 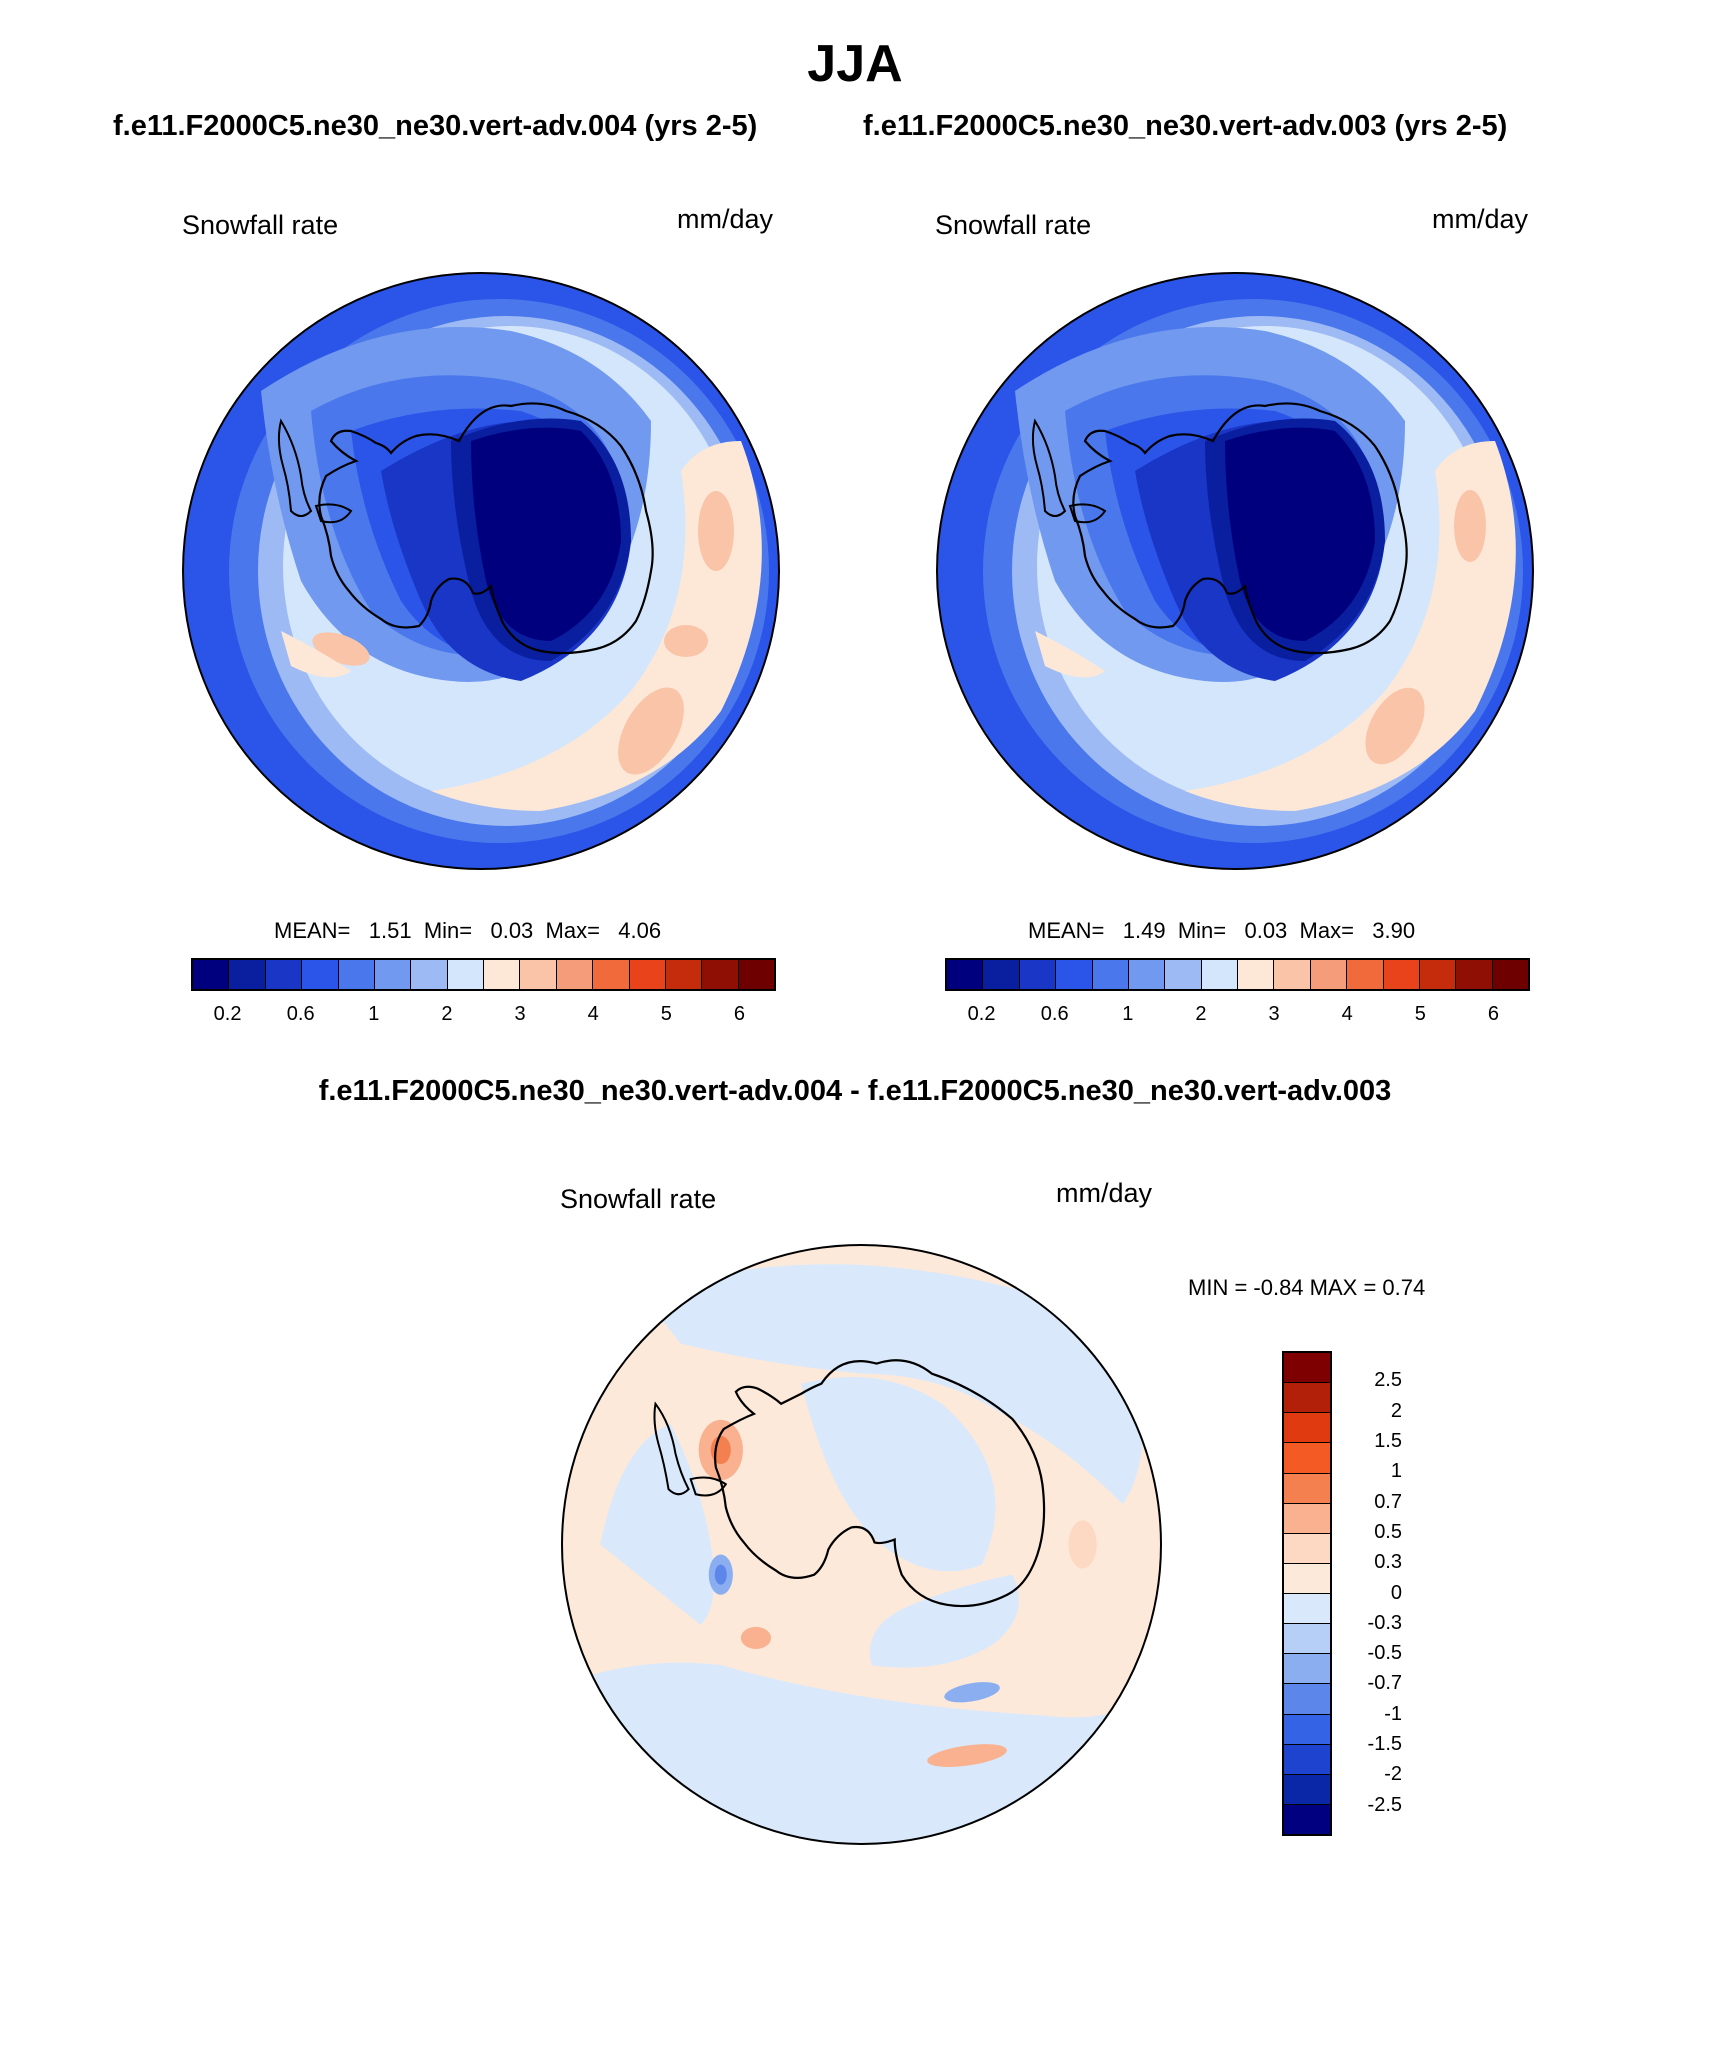 What do you see at coordinates (1384, 1744) in the screenshot?
I see `colorbar-tick-label: -1.5` at bounding box center [1384, 1744].